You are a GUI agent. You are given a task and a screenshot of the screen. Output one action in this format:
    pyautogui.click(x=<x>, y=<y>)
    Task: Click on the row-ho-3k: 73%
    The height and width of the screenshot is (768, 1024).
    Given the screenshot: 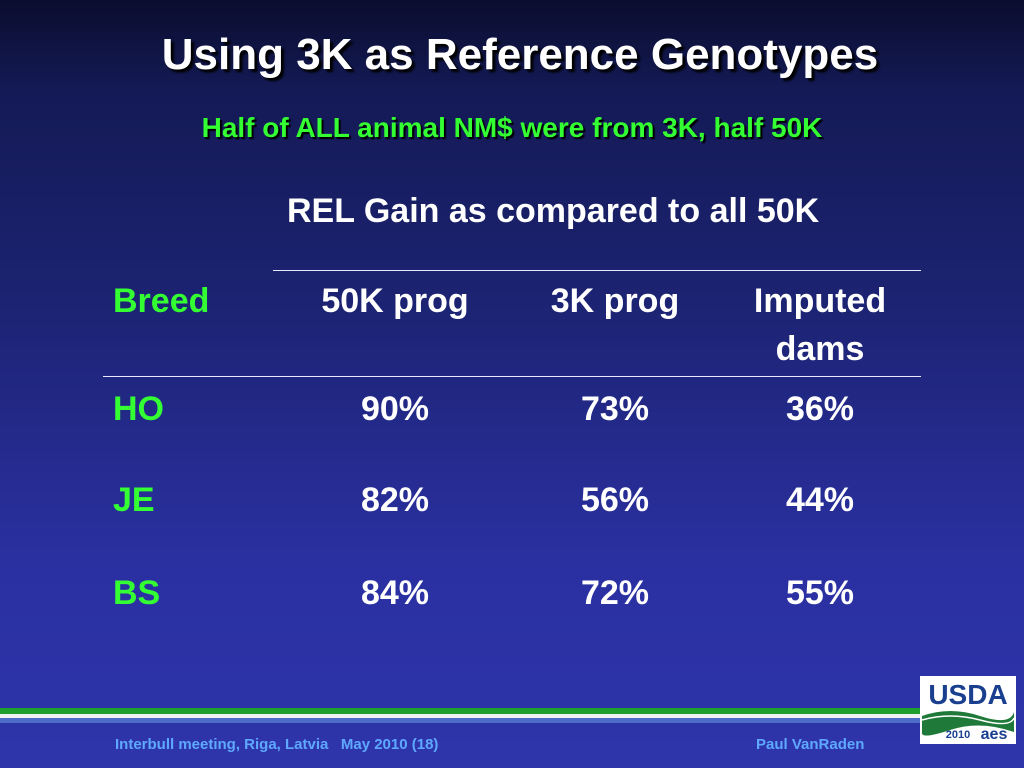 What is the action you would take?
    pyautogui.click(x=615, y=409)
    